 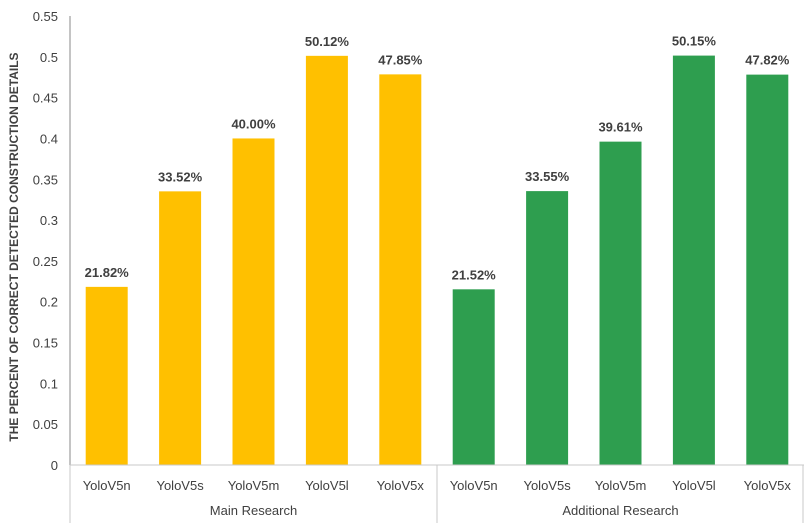 I want to click on y-tick-label: 0.45, so click(x=45, y=98).